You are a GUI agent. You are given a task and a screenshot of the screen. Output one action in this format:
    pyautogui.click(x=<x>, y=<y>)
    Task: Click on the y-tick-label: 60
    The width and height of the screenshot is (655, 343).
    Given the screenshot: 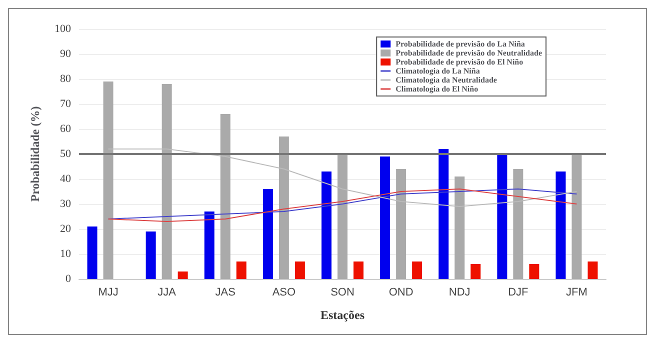 What is the action you would take?
    pyautogui.click(x=66, y=129)
    